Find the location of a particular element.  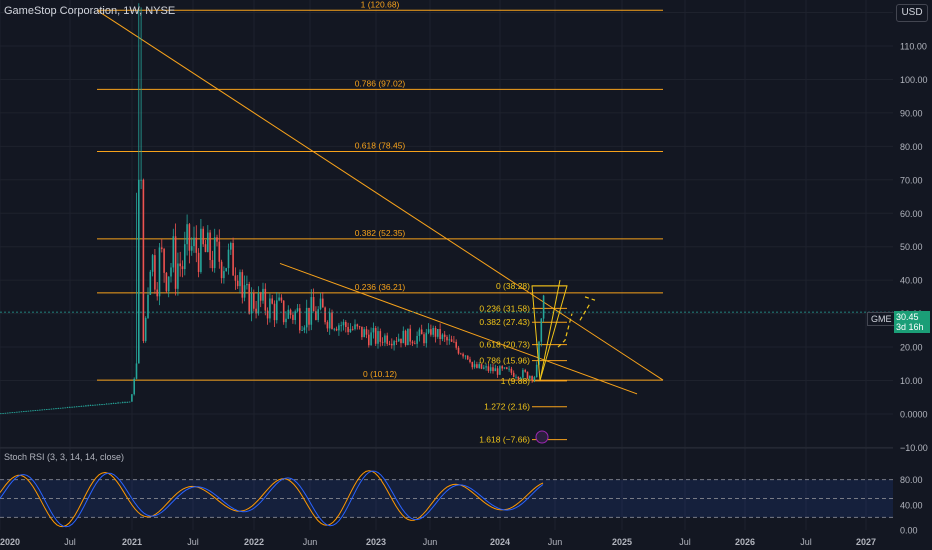

rsi-tick-label: 80.00 is located at coordinates (911, 480).